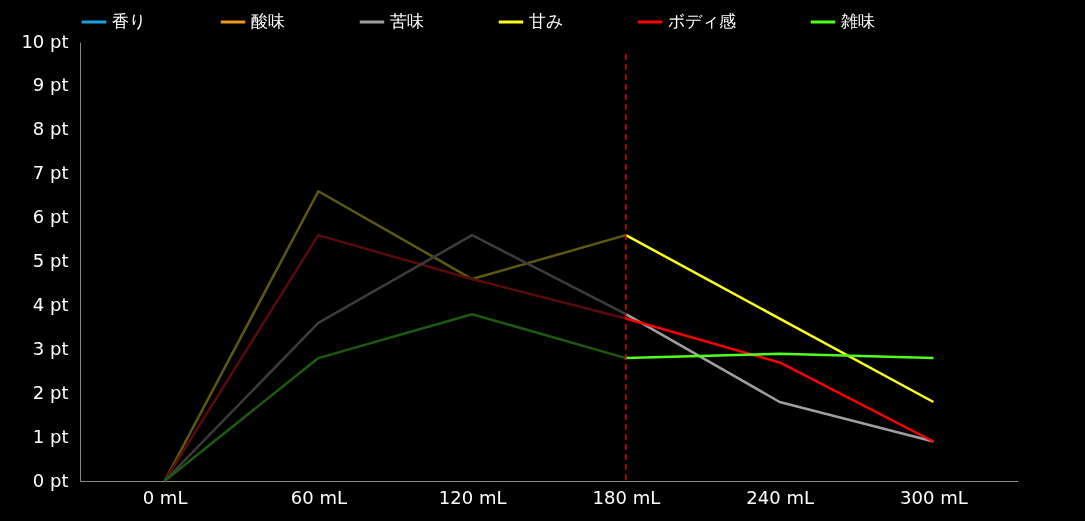 This screenshot has width=1085, height=521. What do you see at coordinates (165, 497) in the screenshot?
I see `x-tick-label: 0 mL` at bounding box center [165, 497].